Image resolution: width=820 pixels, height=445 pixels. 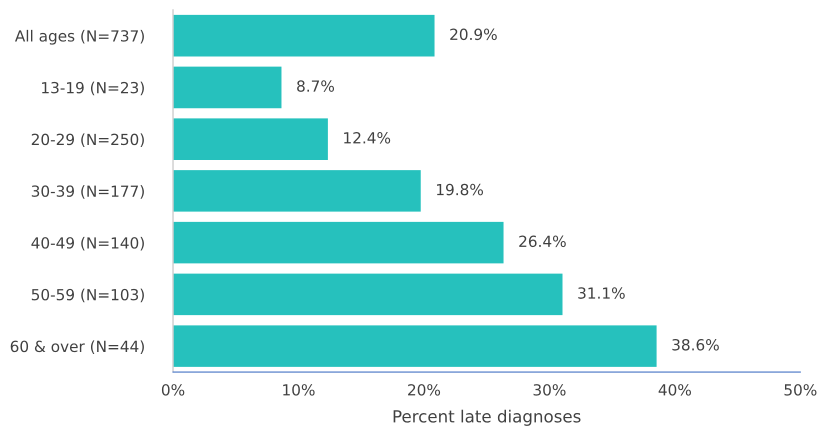 I want to click on x-axis-title: Percent late diagnoses, so click(x=487, y=418).